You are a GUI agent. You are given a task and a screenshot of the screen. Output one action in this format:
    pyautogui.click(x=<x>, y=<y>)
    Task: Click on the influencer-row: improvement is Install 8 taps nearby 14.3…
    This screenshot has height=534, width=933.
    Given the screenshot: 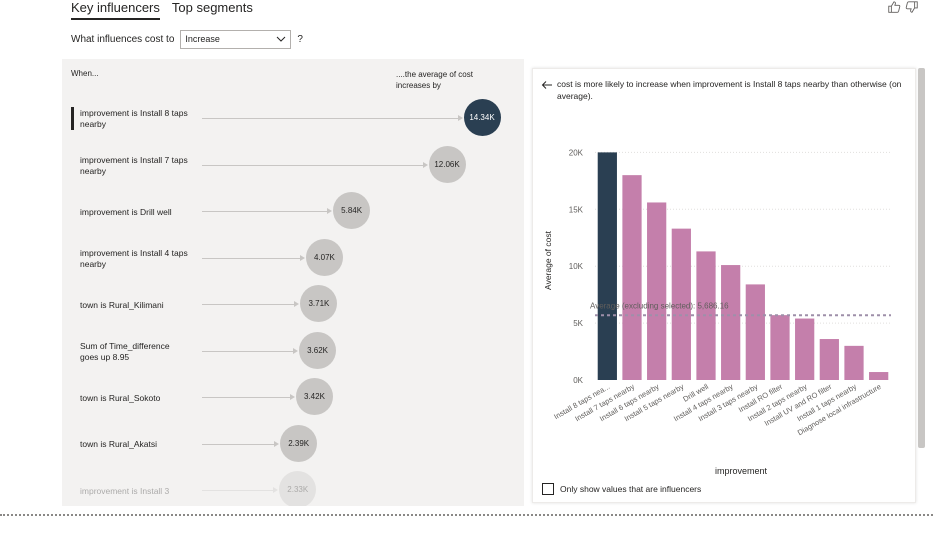 What is the action you would take?
    pyautogui.click(x=293, y=119)
    